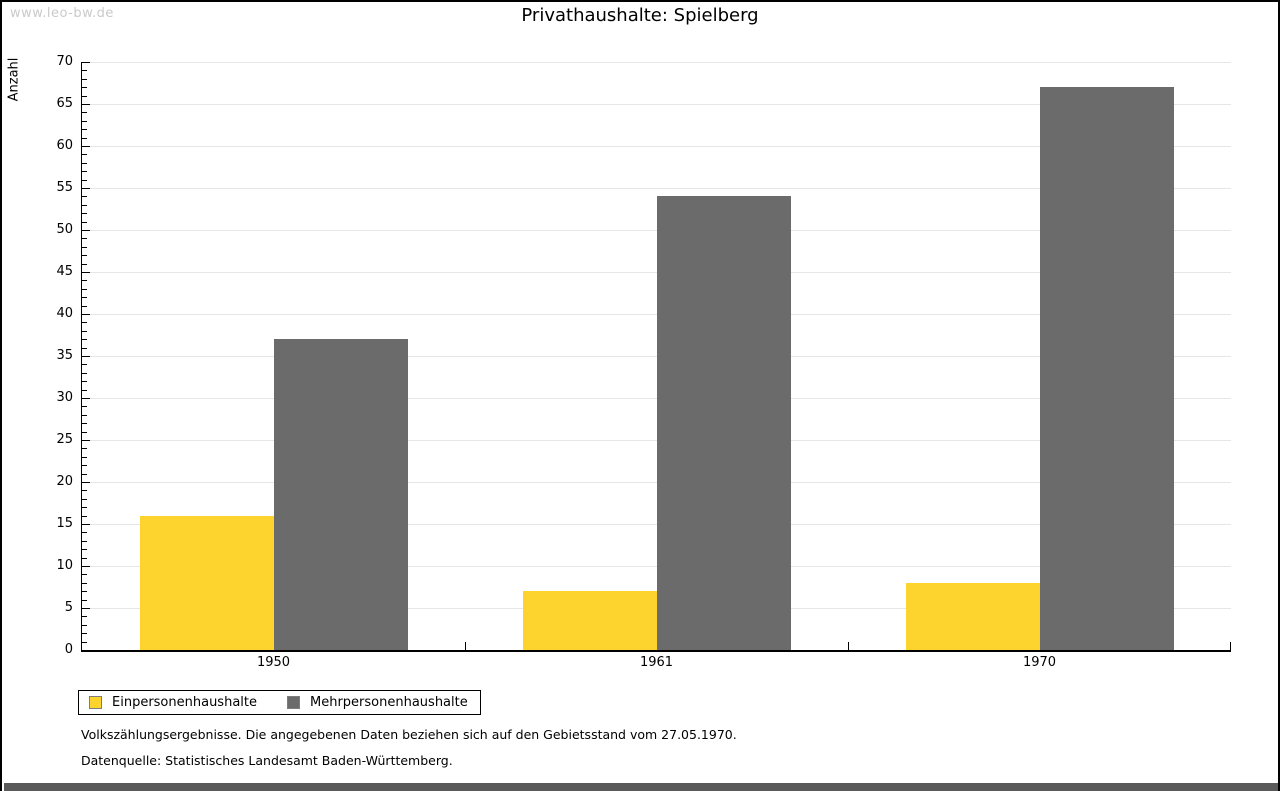 The height and width of the screenshot is (791, 1280). What do you see at coordinates (64, 187) in the screenshot?
I see `y-tick-label-55: 55` at bounding box center [64, 187].